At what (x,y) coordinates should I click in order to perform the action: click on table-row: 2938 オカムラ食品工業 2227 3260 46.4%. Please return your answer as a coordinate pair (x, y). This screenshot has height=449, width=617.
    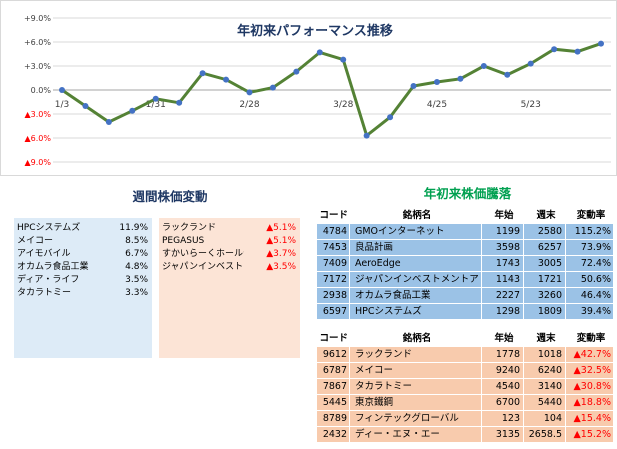
    Looking at the image, I should click on (465, 296).